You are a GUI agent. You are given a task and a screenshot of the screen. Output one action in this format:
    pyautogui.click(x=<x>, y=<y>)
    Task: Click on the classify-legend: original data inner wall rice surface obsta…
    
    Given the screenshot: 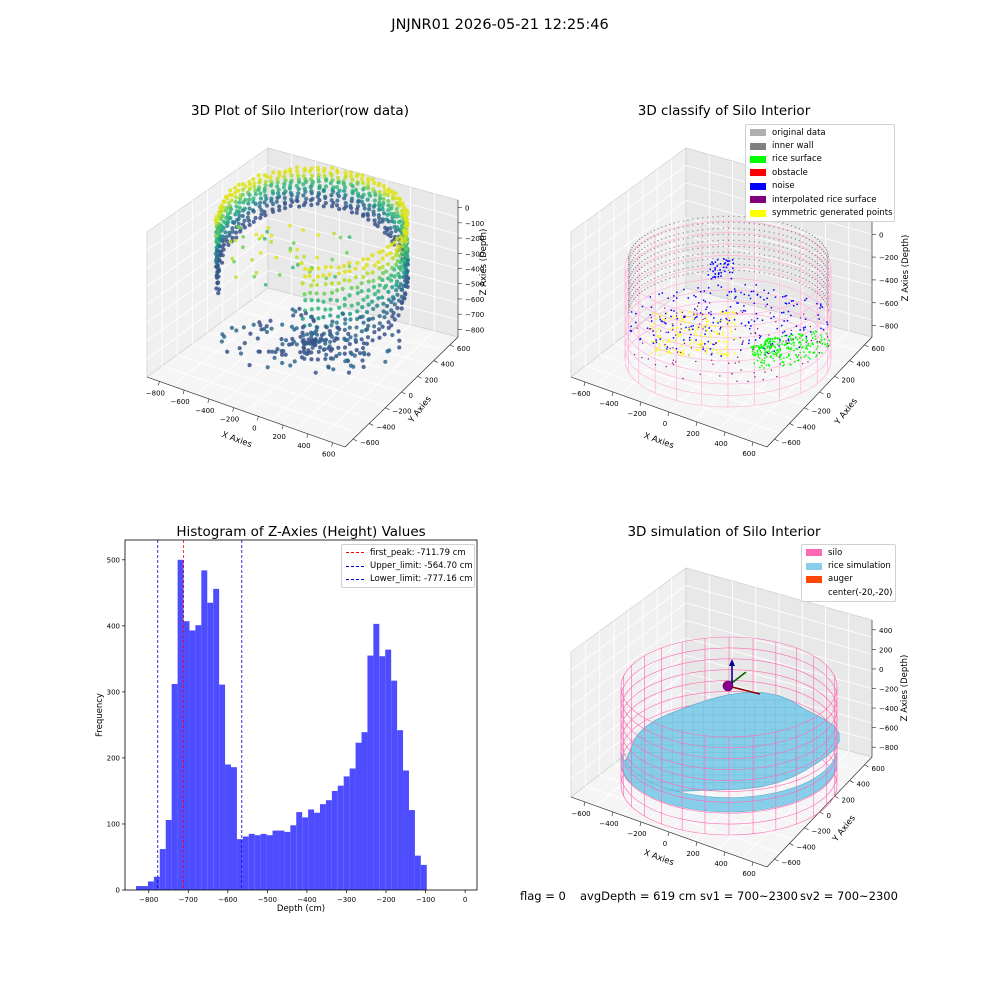 What is the action you would take?
    pyautogui.click(x=820, y=173)
    